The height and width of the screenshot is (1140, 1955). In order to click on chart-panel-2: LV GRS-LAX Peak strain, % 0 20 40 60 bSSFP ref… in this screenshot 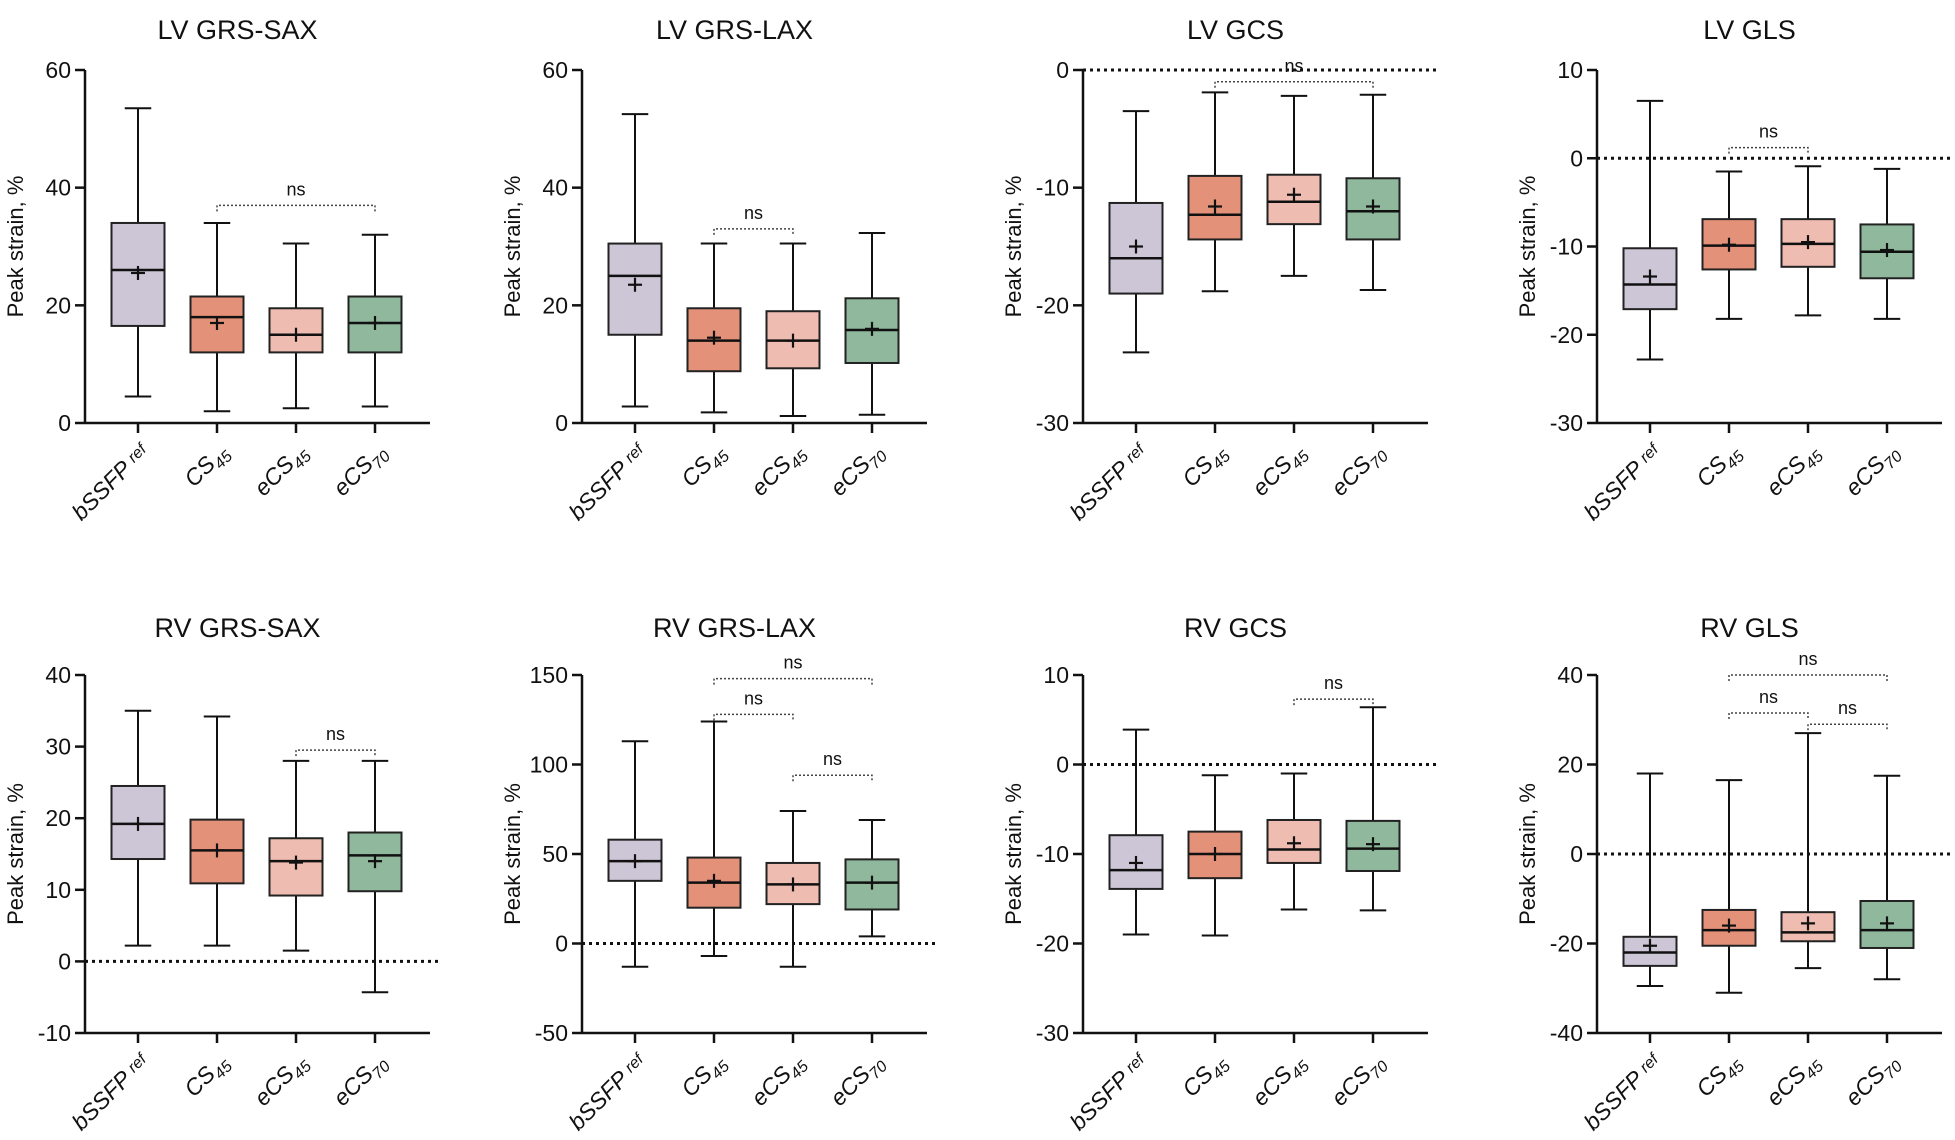, I will do `click(713, 270)`.